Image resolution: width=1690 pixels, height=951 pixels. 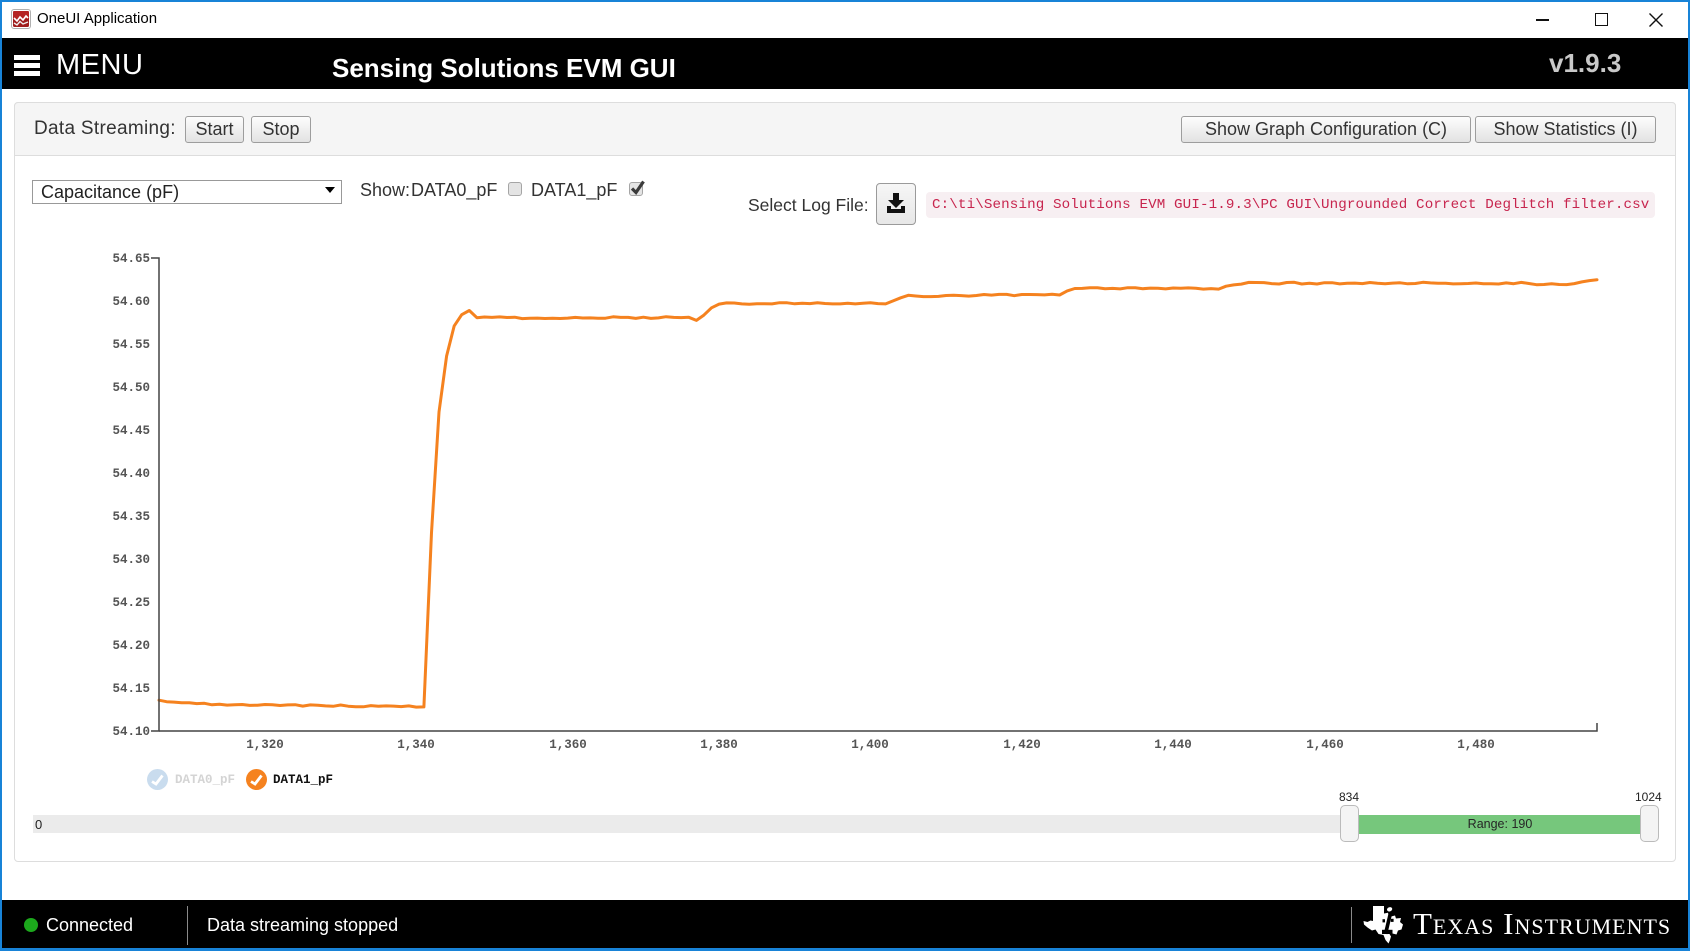 I want to click on svg-text: 54.10, so click(x=131, y=732).